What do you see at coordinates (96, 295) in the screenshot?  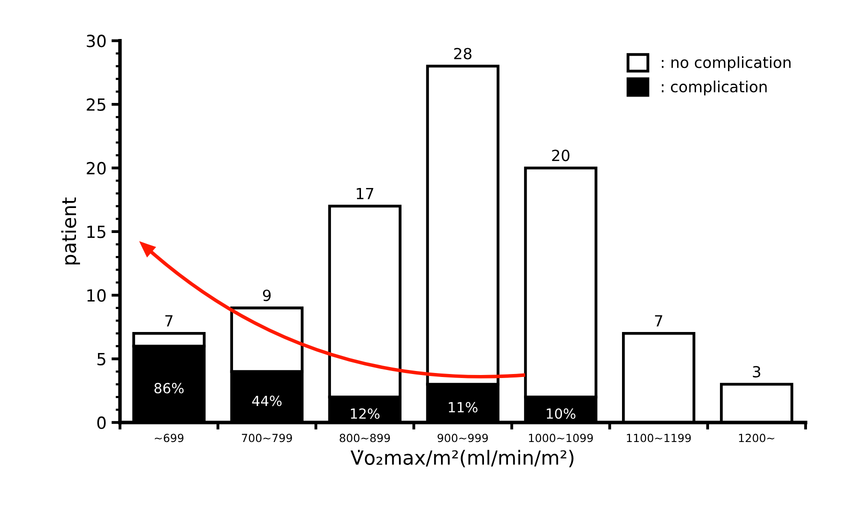 I see `y-tick-label: 10` at bounding box center [96, 295].